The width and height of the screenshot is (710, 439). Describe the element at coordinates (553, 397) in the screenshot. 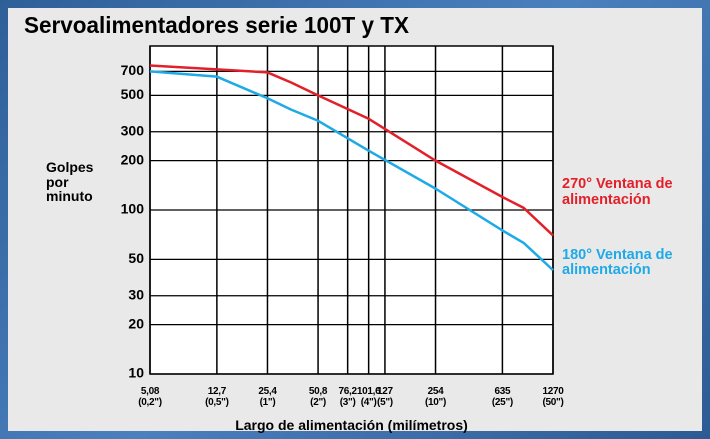

I see `x-tick-label: 1270 (50")` at that location.